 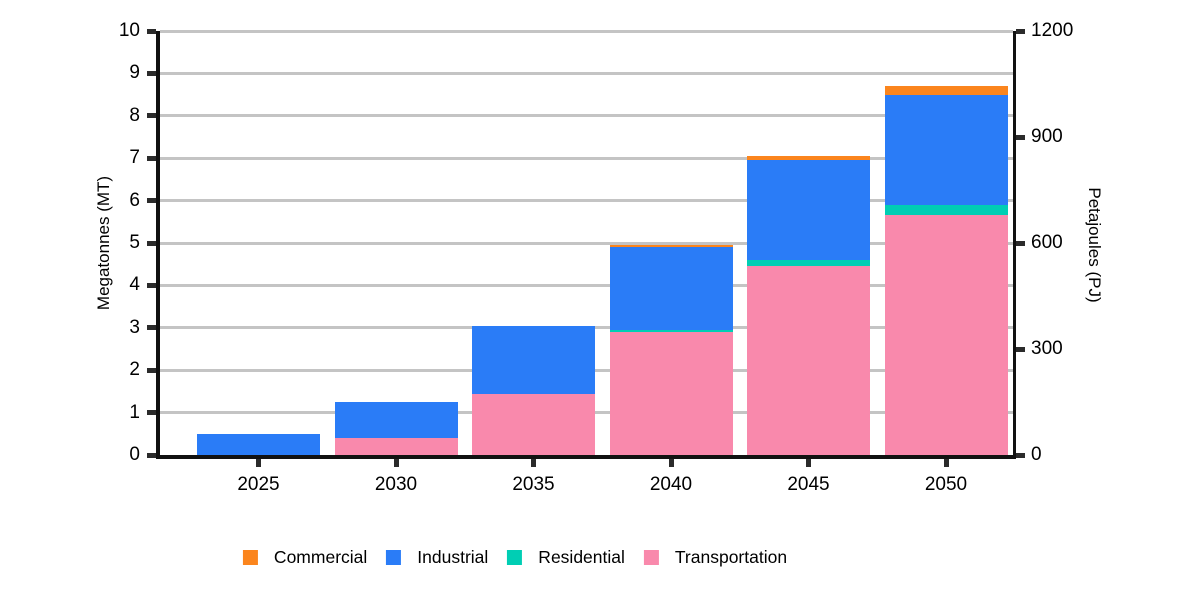 What do you see at coordinates (671, 393) in the screenshot?
I see `bar-segment-2040-transportation` at bounding box center [671, 393].